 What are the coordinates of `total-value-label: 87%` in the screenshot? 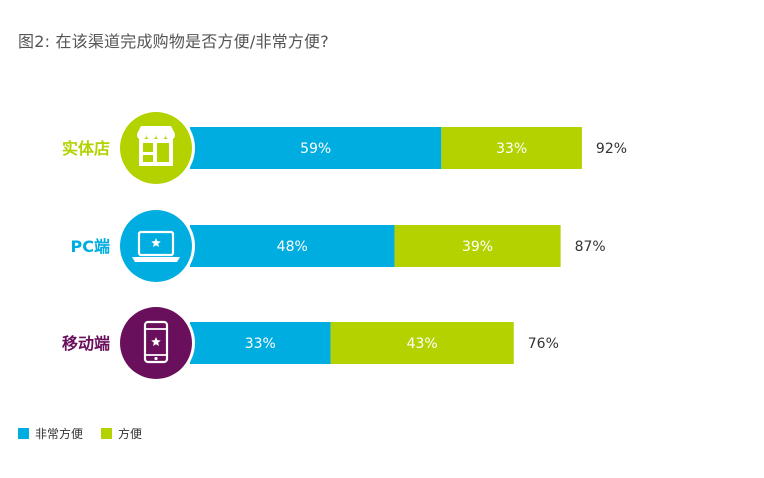 It's located at (590, 247).